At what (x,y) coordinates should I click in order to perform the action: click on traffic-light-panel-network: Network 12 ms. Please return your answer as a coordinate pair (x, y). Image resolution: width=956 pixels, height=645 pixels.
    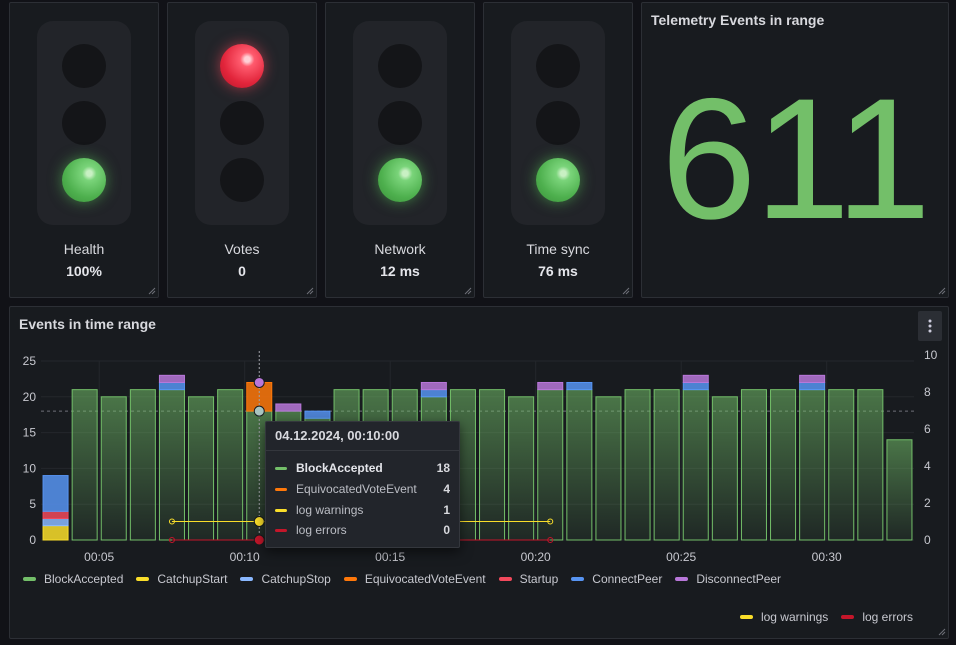
    Looking at the image, I should click on (400, 150).